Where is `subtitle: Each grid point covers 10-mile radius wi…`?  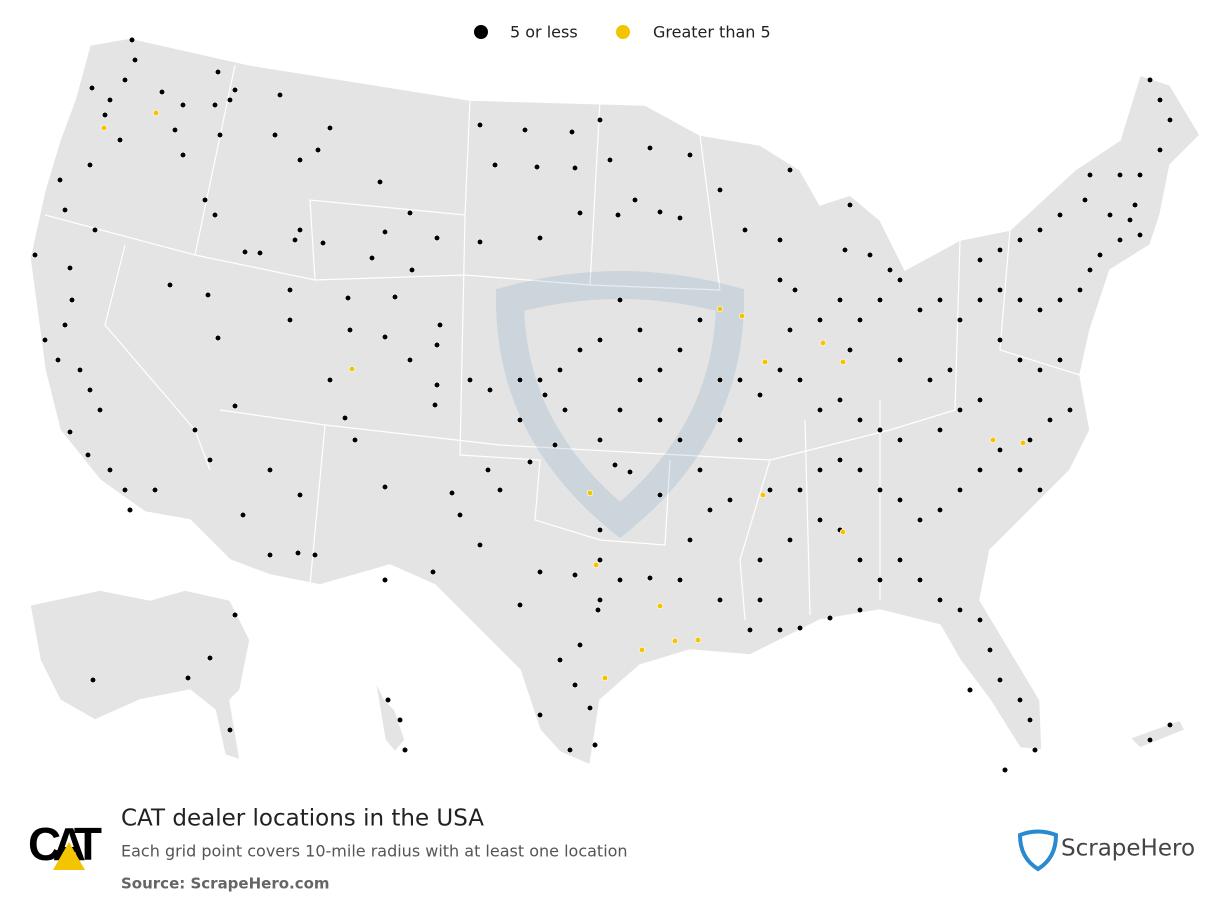
subtitle: Each grid point covers 10-mile radius wi… is located at coordinates (374, 851).